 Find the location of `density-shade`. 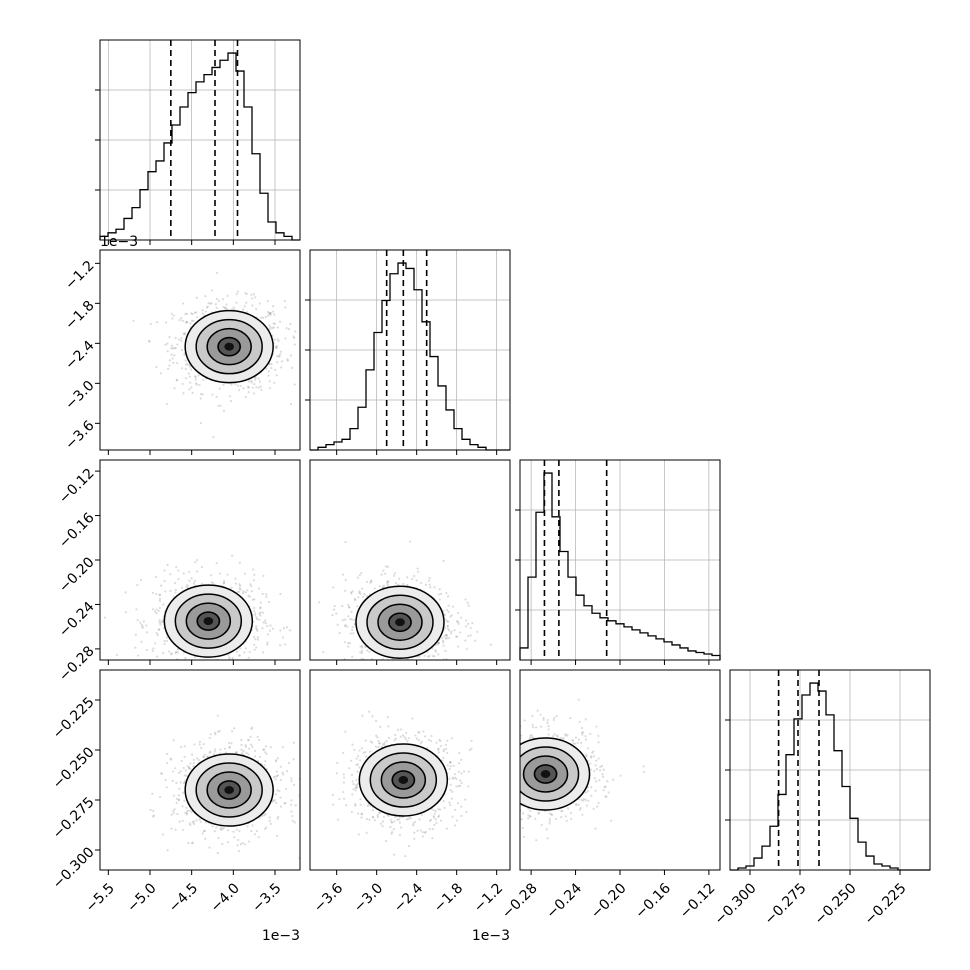

density-shade is located at coordinates (400, 622).